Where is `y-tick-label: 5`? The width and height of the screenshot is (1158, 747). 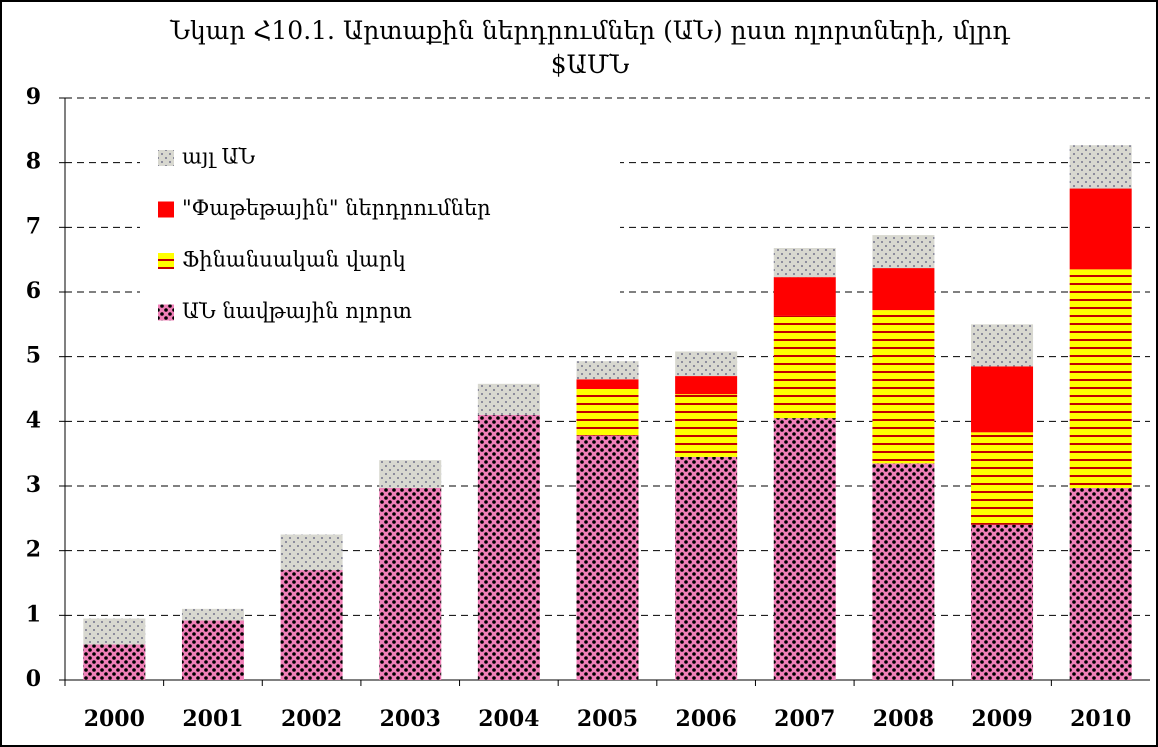 y-tick-label: 5 is located at coordinates (33, 356).